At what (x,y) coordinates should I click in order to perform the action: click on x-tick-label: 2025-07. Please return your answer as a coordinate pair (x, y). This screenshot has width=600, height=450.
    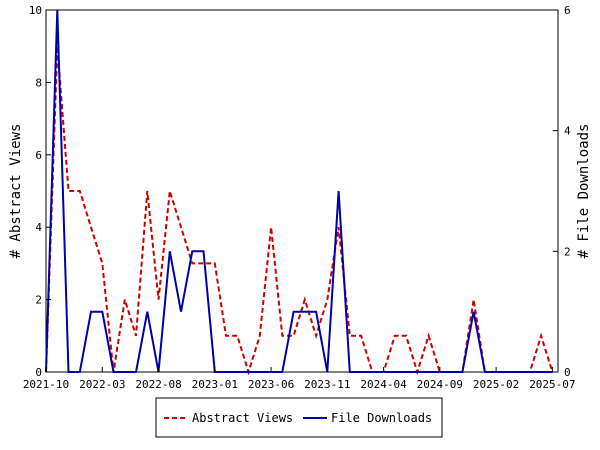
    Looking at the image, I should click on (552, 384).